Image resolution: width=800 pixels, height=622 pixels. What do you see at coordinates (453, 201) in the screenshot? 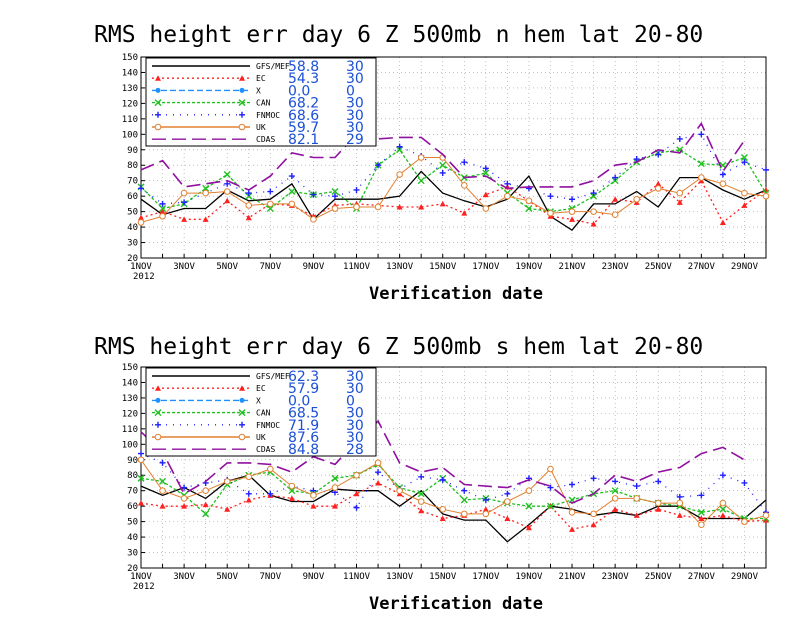
I see `series-gfs-mef` at bounding box center [453, 201].